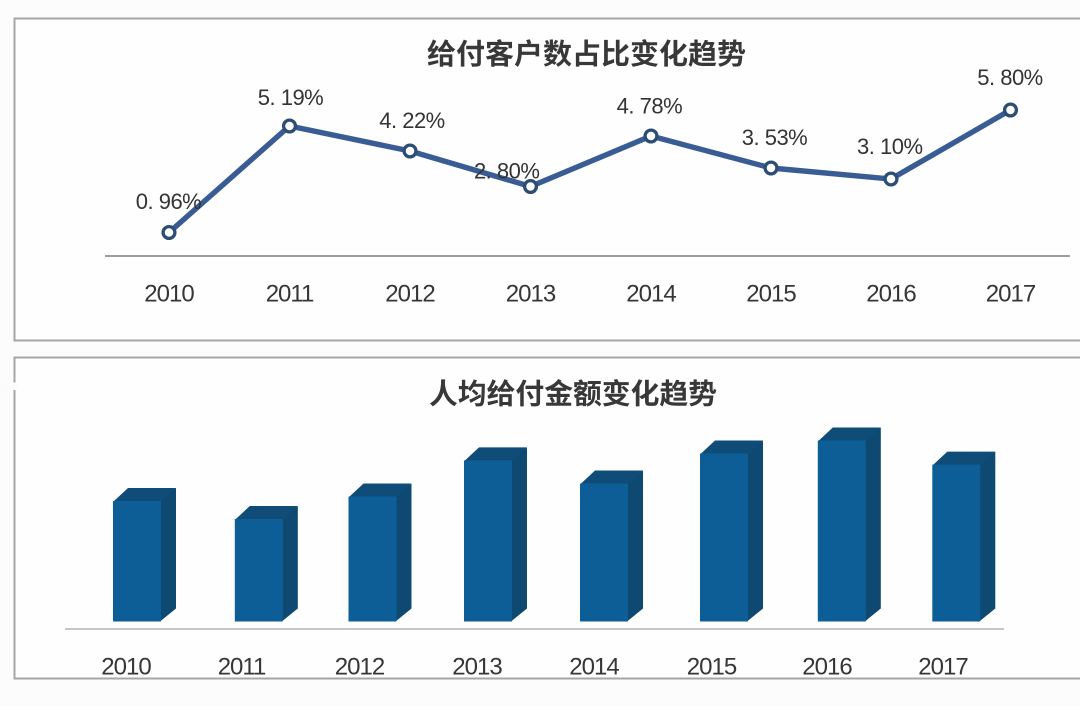 This screenshot has height=706, width=1080. I want to click on svg-text: 2. 80%, so click(507, 171).